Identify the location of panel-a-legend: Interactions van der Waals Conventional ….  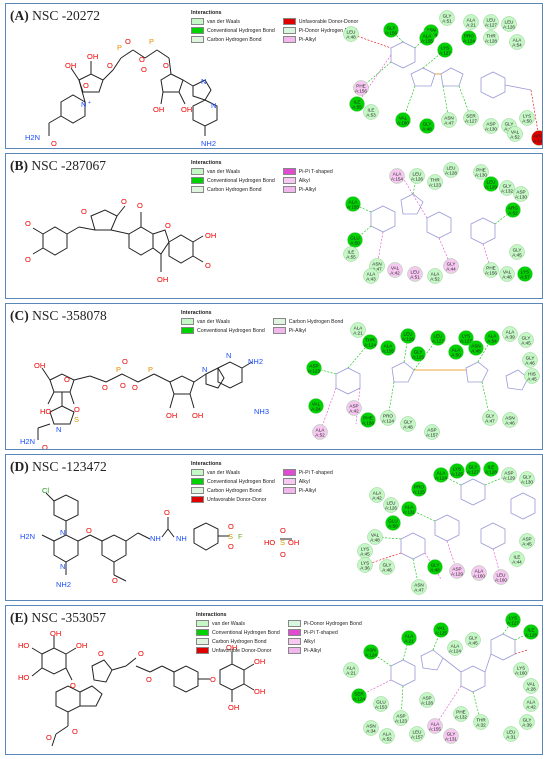
(275, 26).